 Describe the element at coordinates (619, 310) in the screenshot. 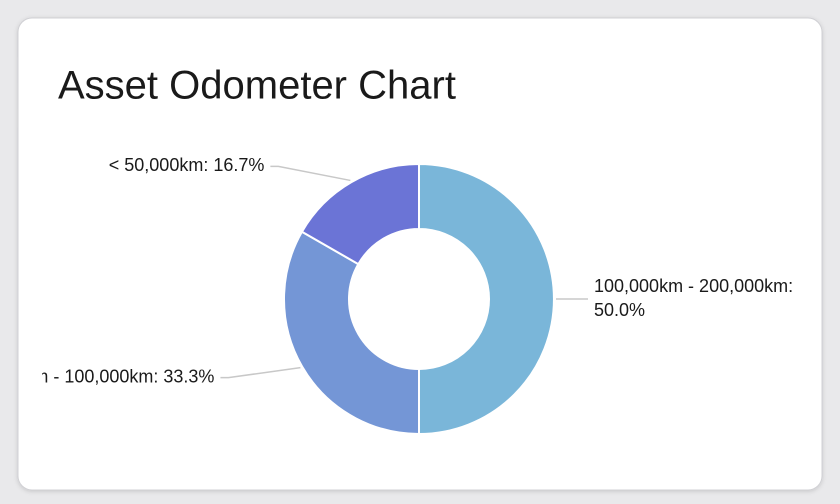

I see `slice-label: 50.0%` at that location.